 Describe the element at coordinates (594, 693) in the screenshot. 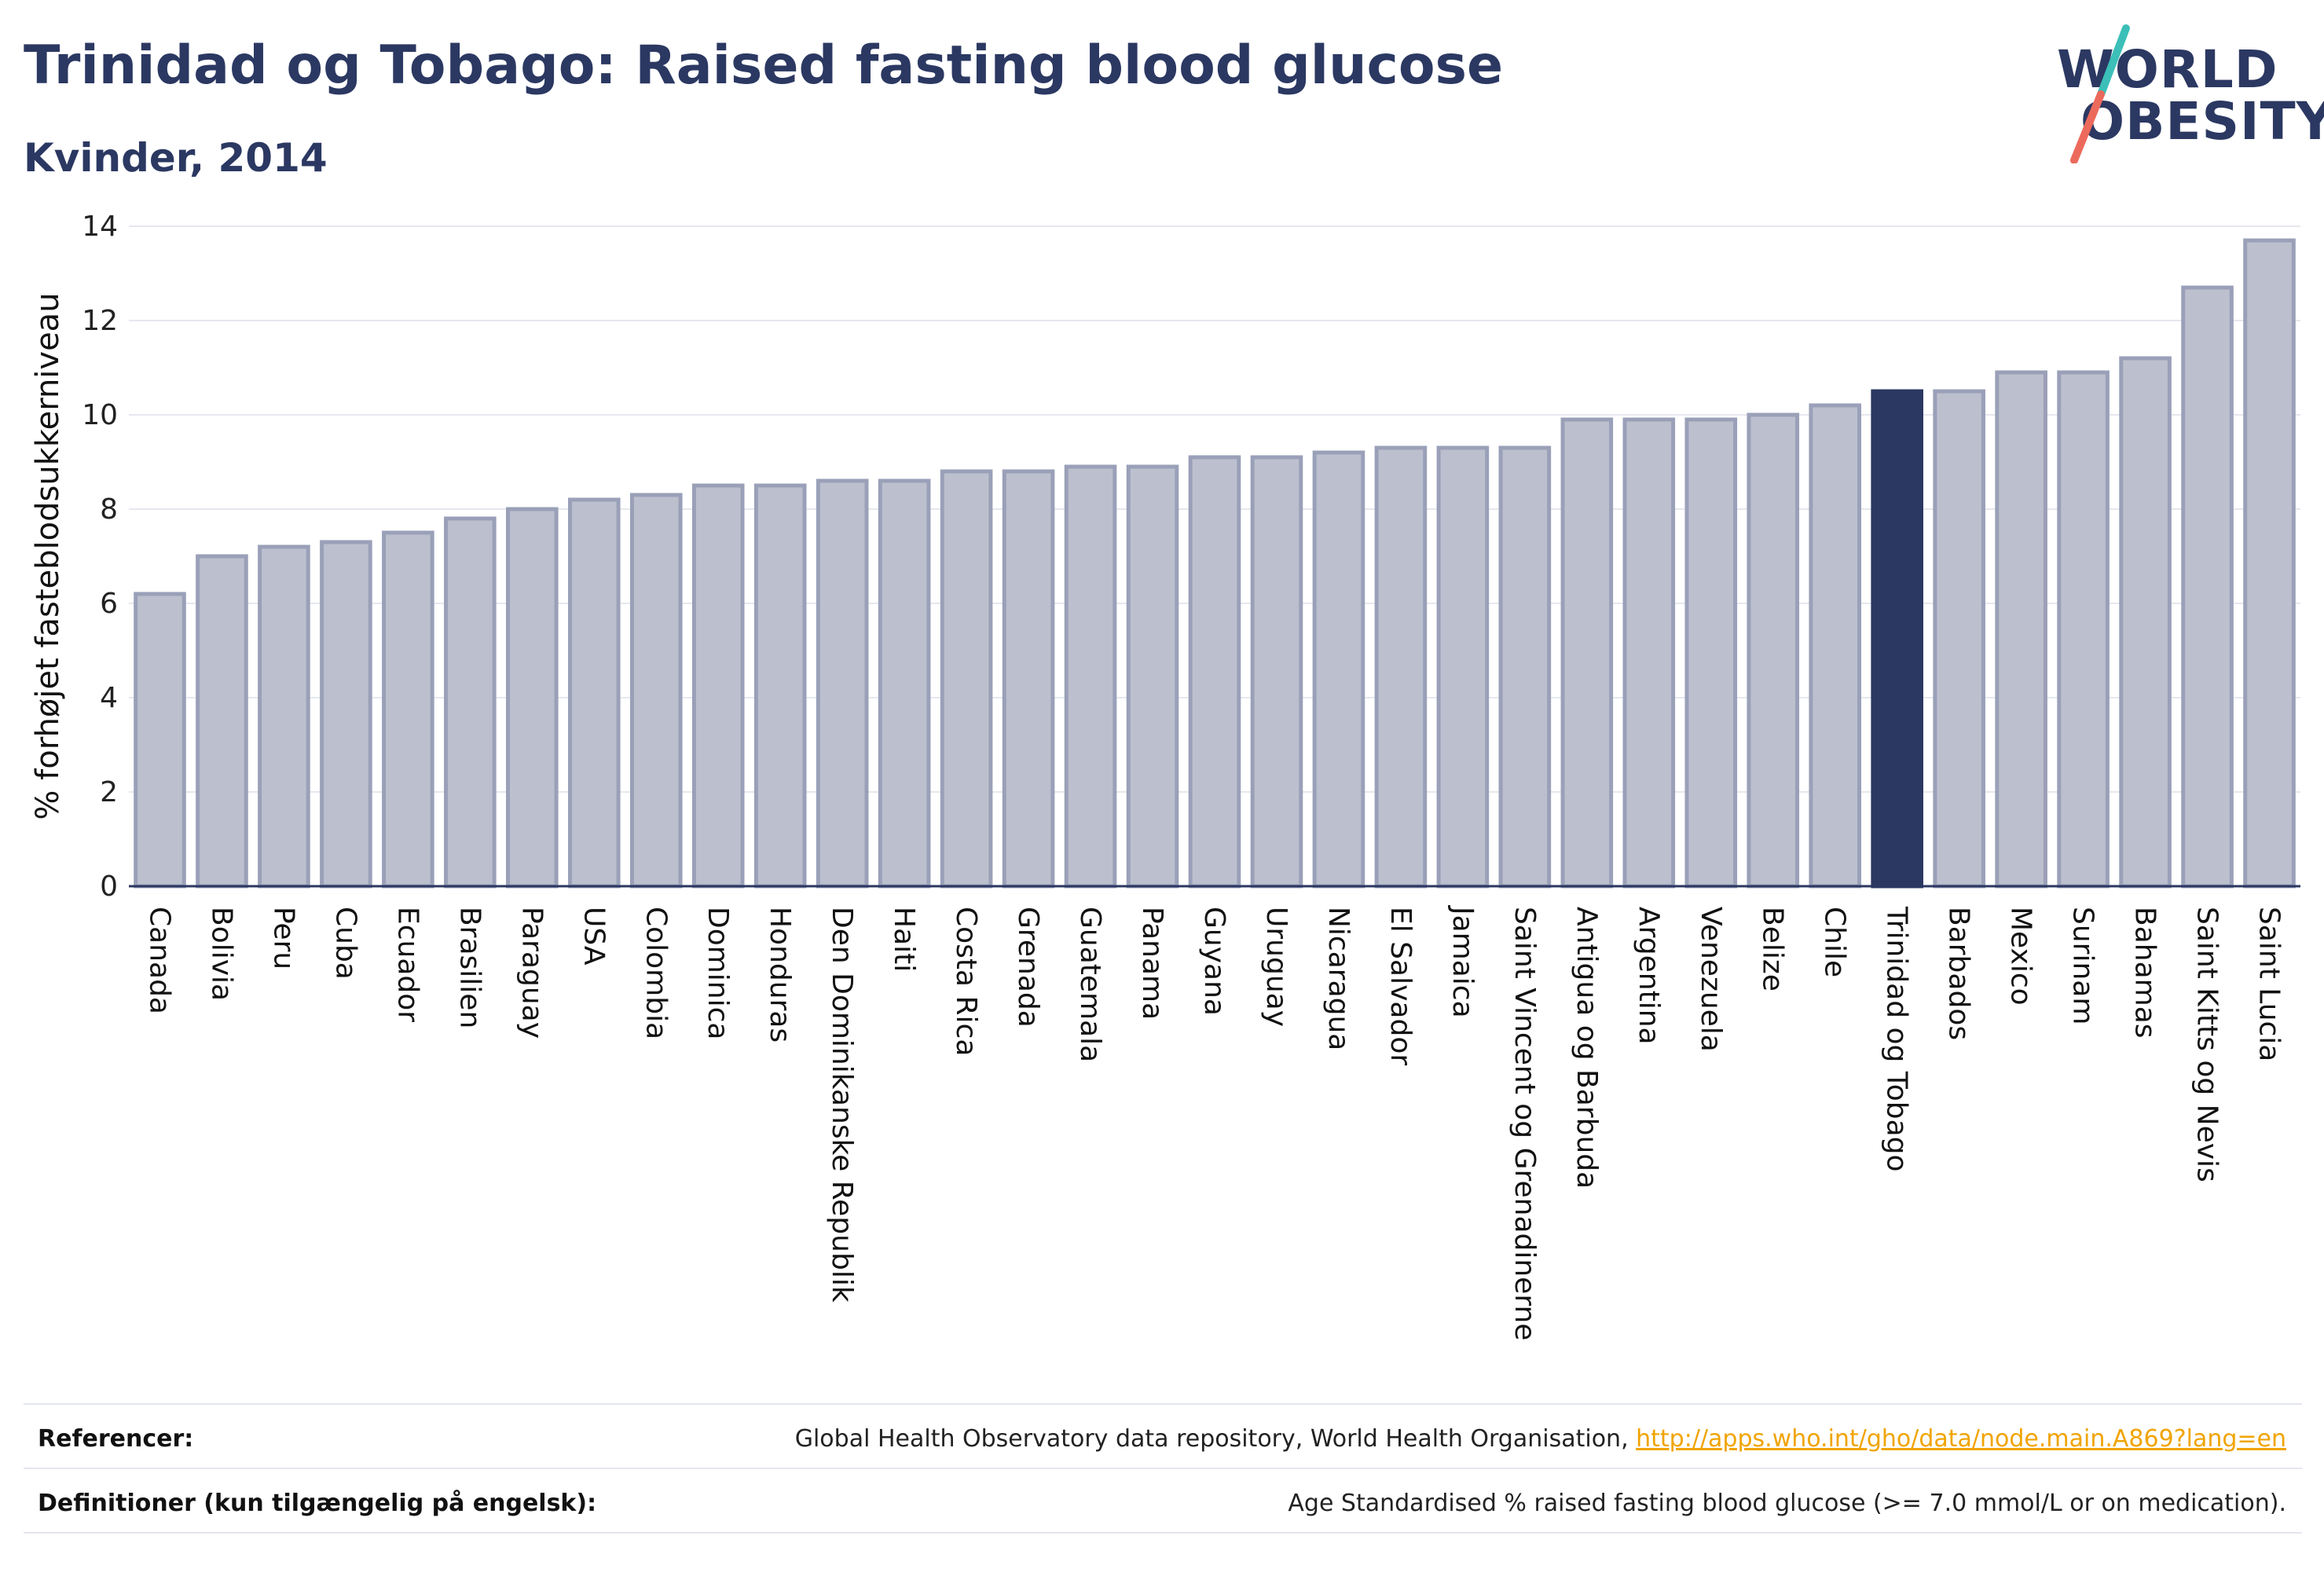

I see `bar-usa` at that location.